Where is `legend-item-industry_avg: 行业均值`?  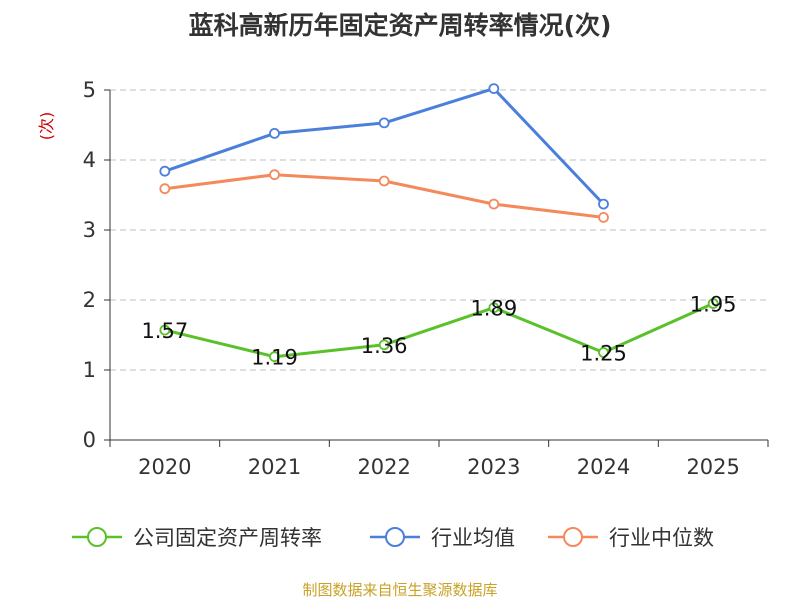
legend-item-industry_avg: 行业均值 is located at coordinates (442, 538).